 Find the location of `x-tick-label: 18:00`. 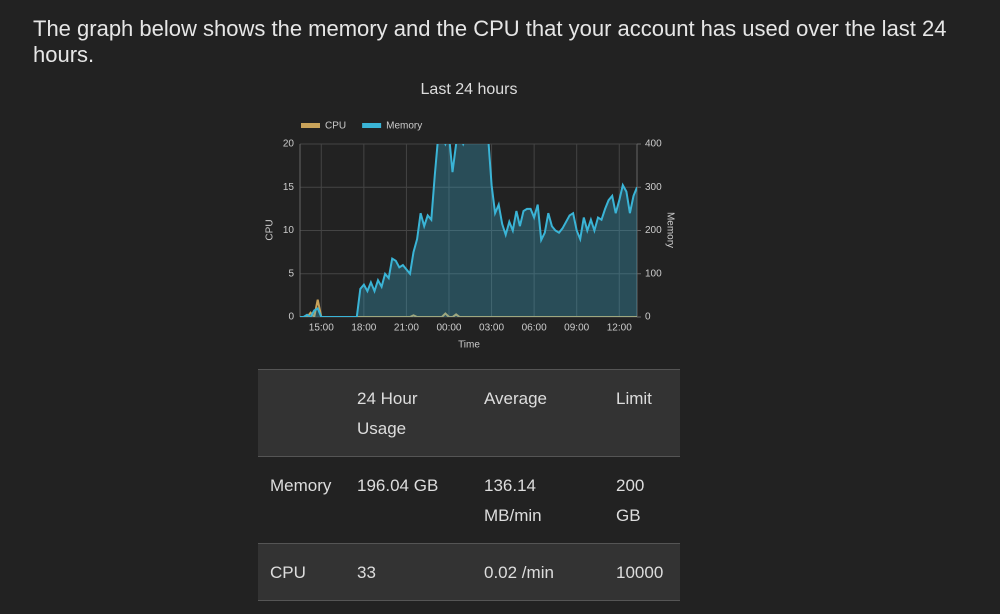

x-tick-label: 18:00 is located at coordinates (363, 328).